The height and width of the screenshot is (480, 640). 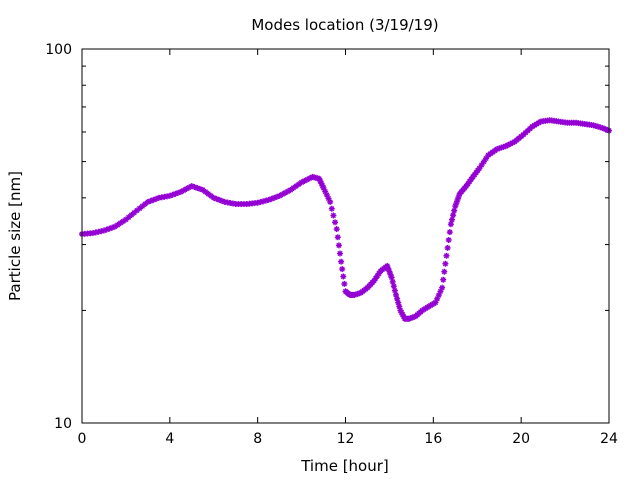 What do you see at coordinates (257, 439) in the screenshot?
I see `x-tick-label: 8` at bounding box center [257, 439].